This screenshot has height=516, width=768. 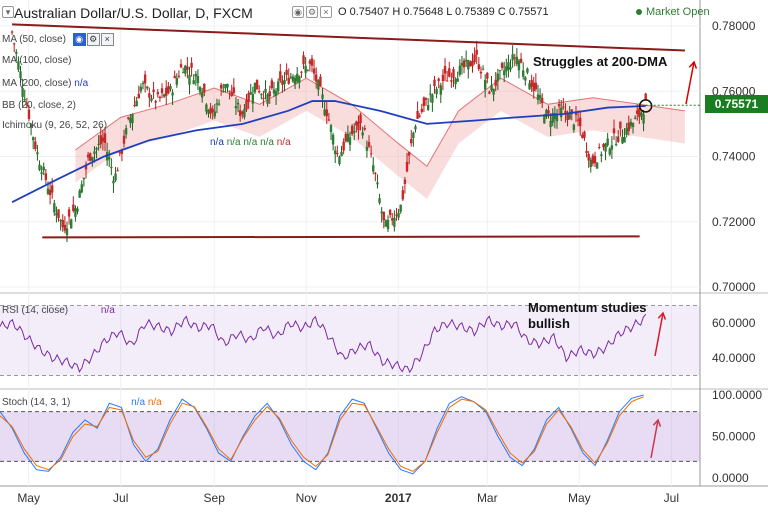 What do you see at coordinates (54, 125) in the screenshot?
I see `ichimoku-label: Ichimoku (9, 26, 52, 26)` at bounding box center [54, 125].